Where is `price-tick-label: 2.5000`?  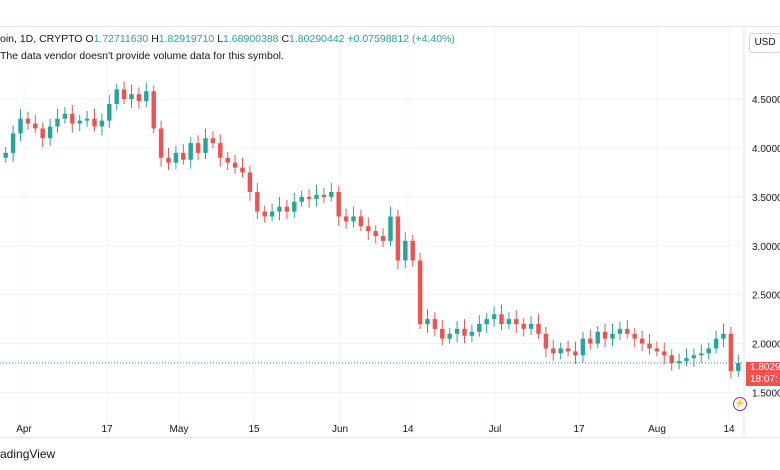
price-tick-label: 2.5000 is located at coordinates (766, 296).